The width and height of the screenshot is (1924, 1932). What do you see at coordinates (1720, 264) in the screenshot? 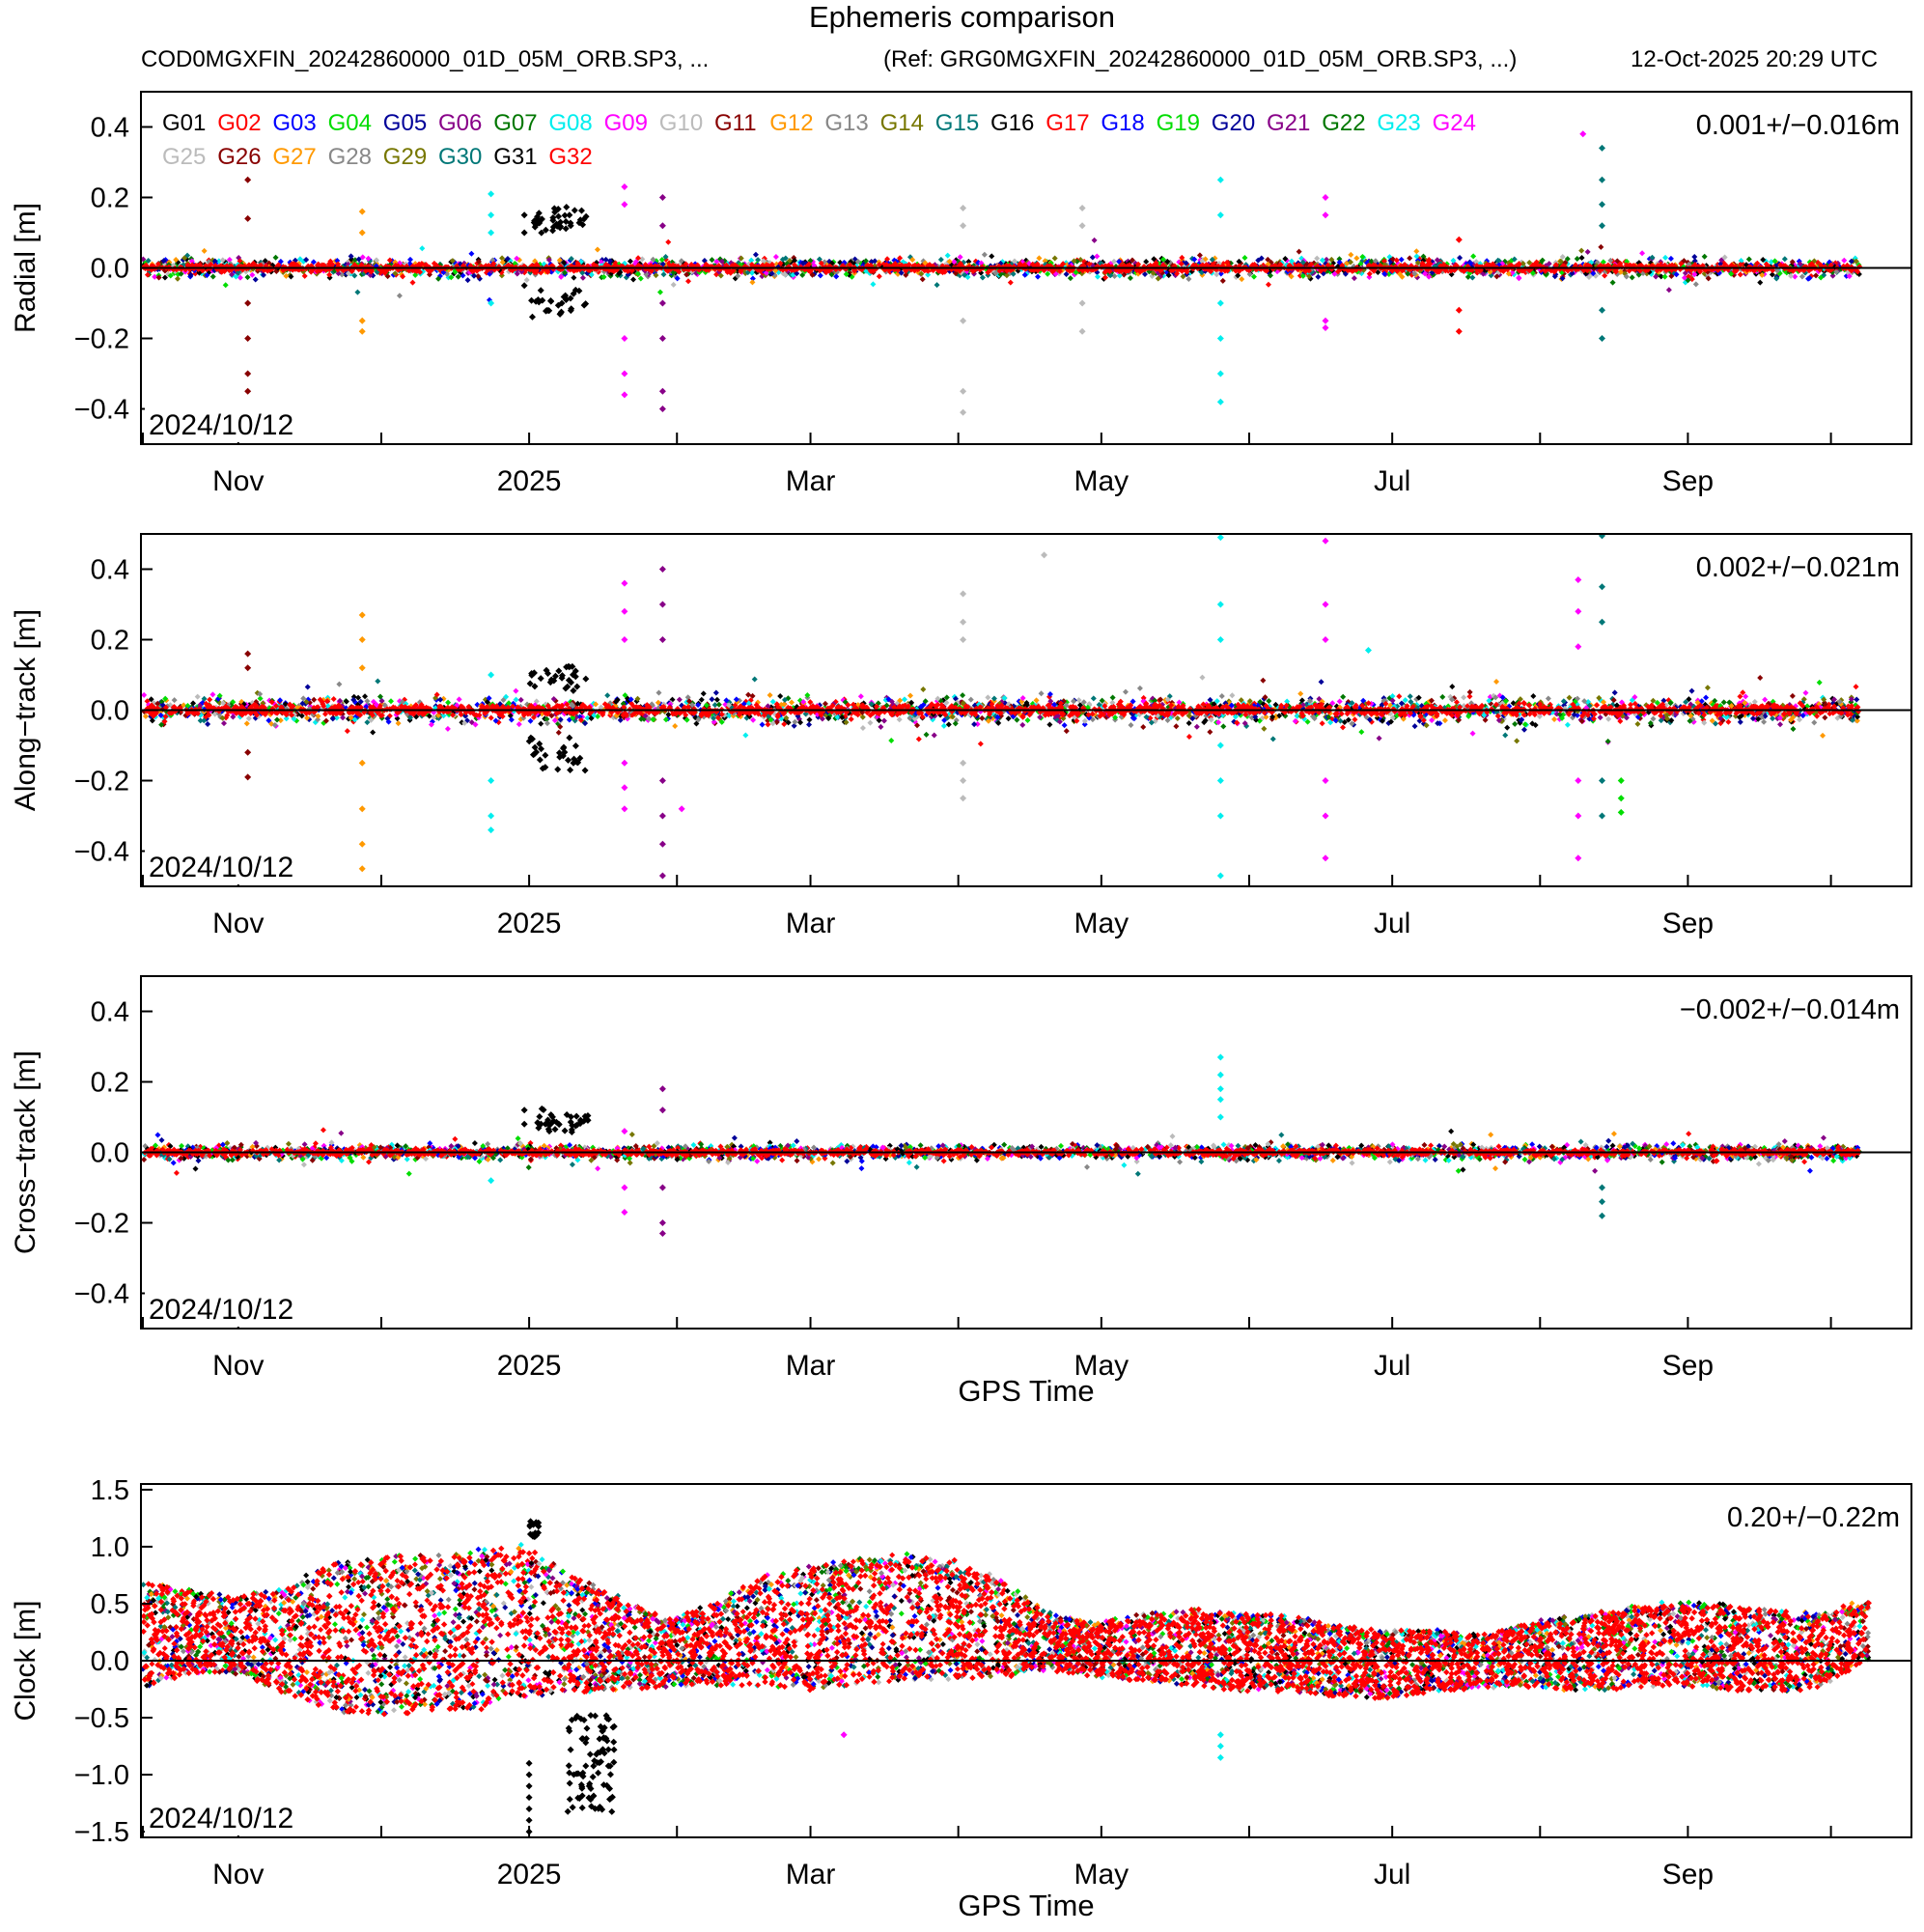
I see `point-g20` at bounding box center [1720, 264].